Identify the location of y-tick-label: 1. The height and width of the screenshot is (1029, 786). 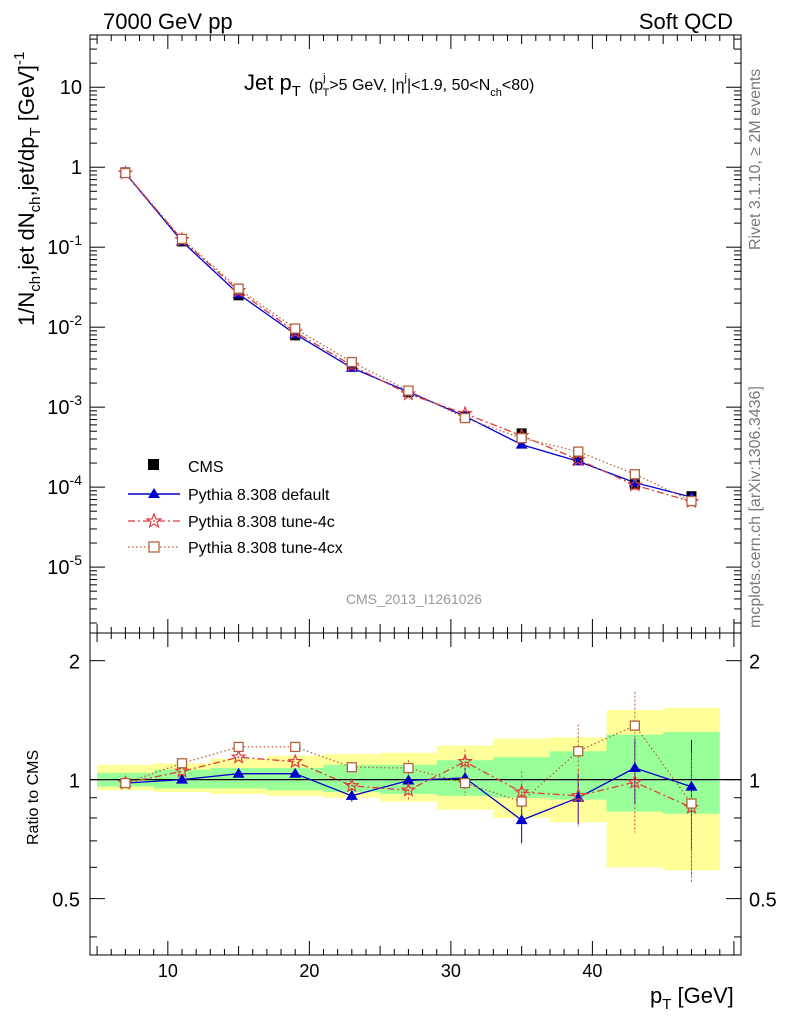
(76, 168).